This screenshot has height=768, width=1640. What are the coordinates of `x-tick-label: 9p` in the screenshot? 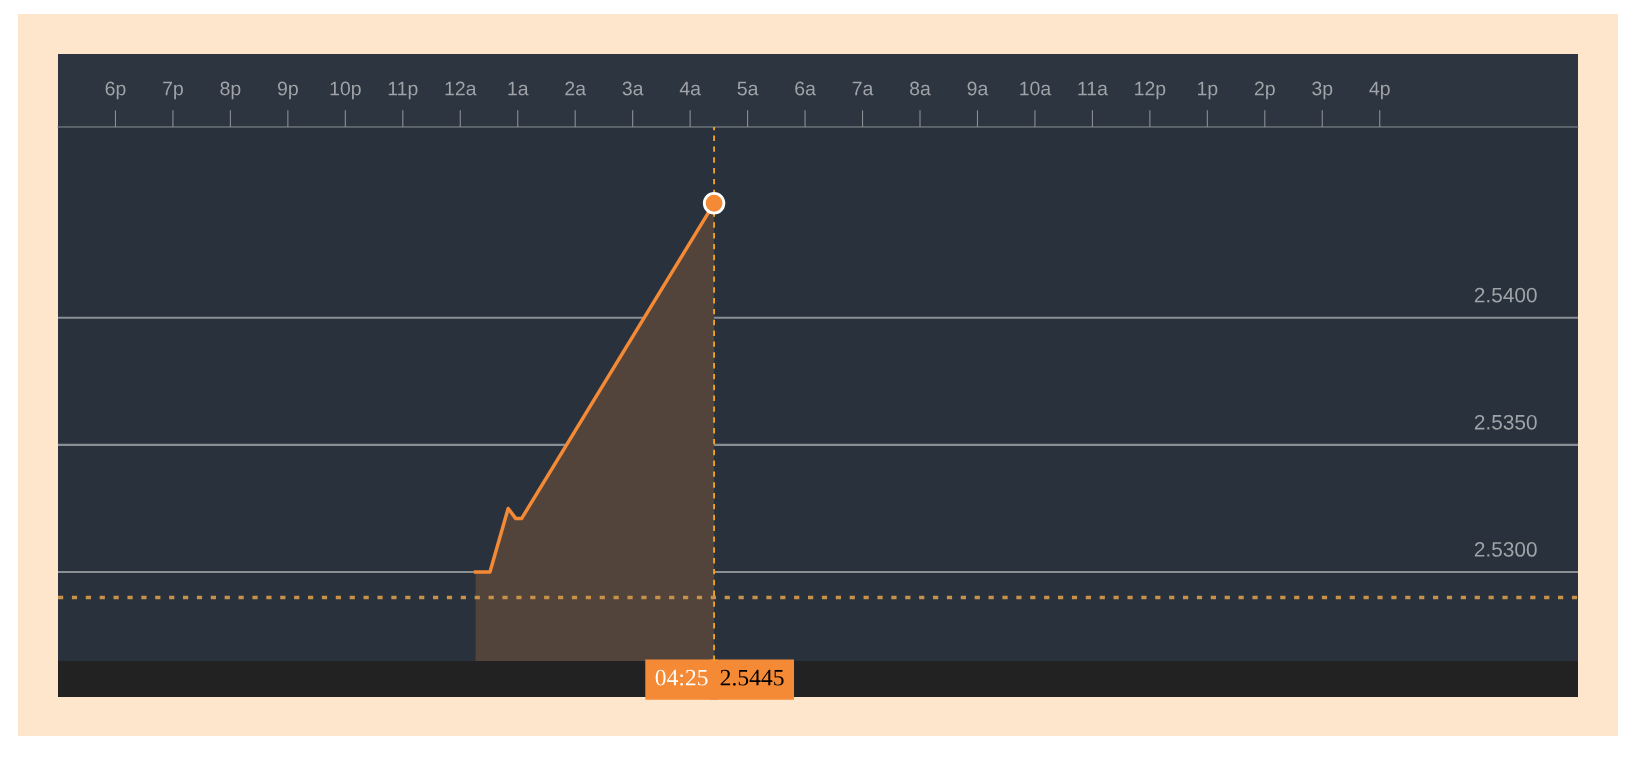 It's located at (287, 90).